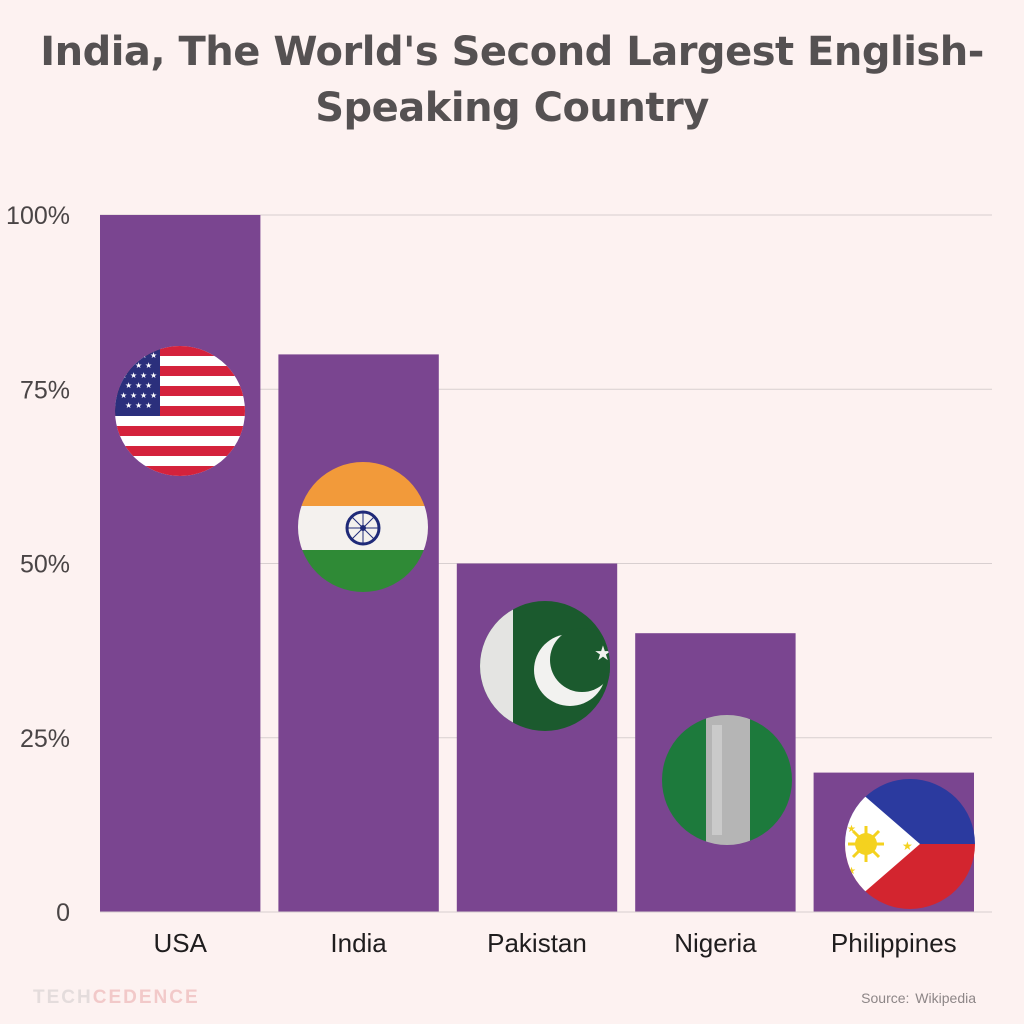  What do you see at coordinates (918, 998) in the screenshot?
I see `source-note: Source: Wikipedia` at bounding box center [918, 998].